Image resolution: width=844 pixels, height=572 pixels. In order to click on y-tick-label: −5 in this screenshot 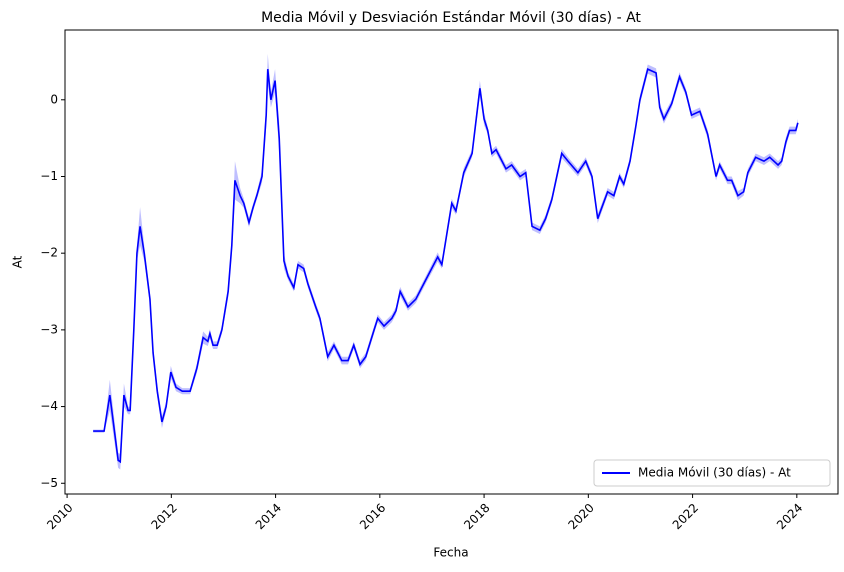, I will do `click(49, 483)`.